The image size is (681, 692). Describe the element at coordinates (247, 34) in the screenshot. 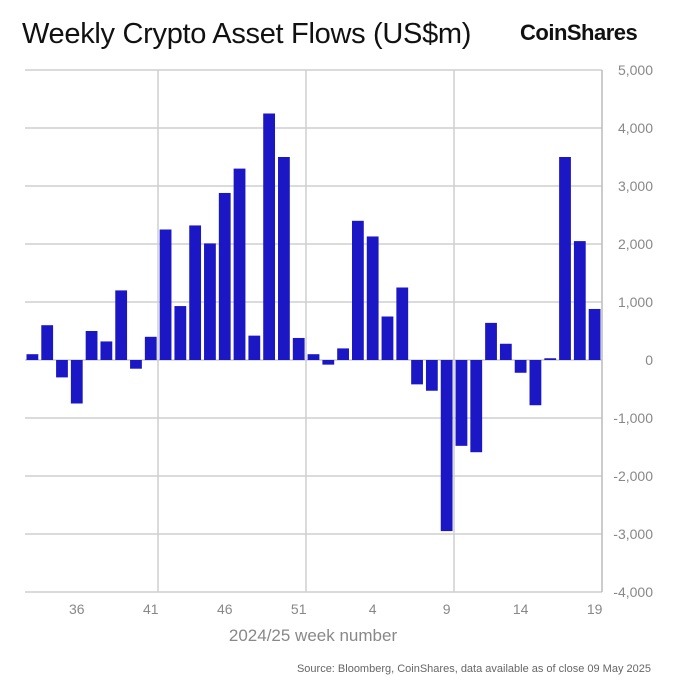

I see `chart-title: Weekly Crypto Asset Flows (US$m)` at that location.